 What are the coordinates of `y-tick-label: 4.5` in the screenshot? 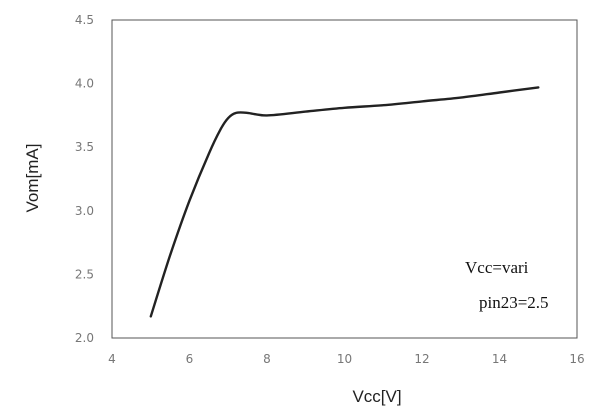 It's located at (84, 20).